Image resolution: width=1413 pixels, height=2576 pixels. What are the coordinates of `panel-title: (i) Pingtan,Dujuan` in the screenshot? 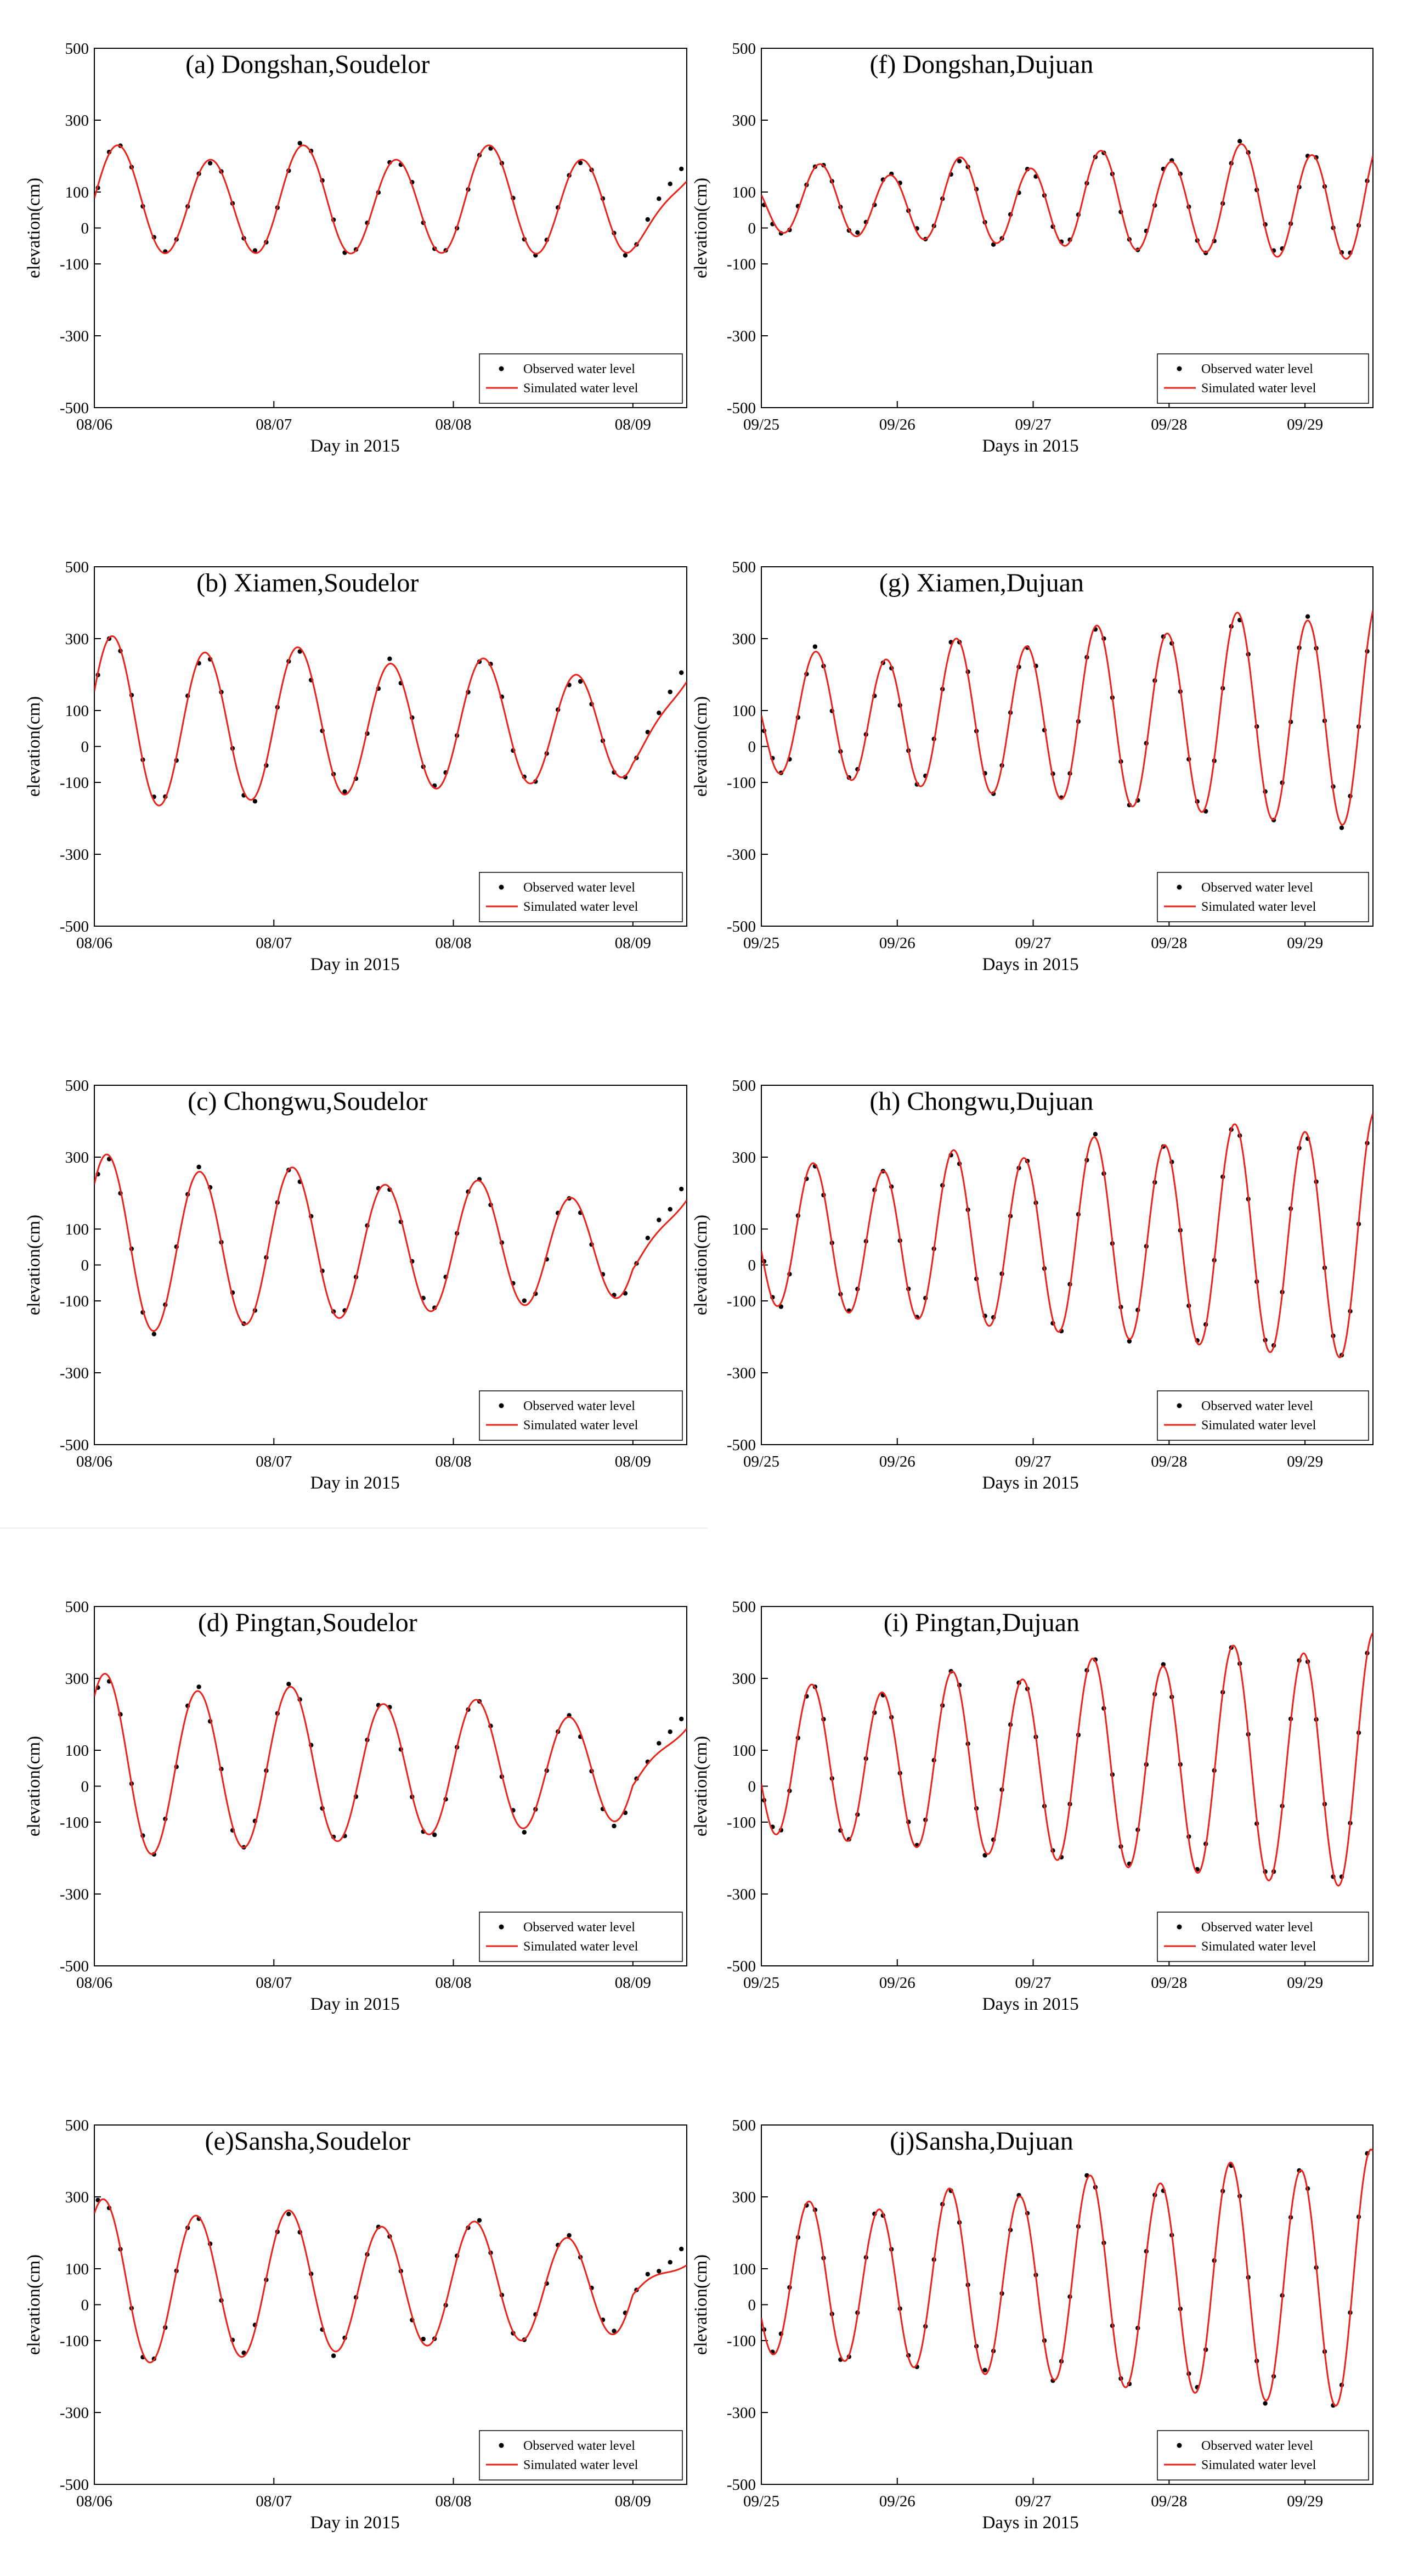 It's located at (981, 1623).